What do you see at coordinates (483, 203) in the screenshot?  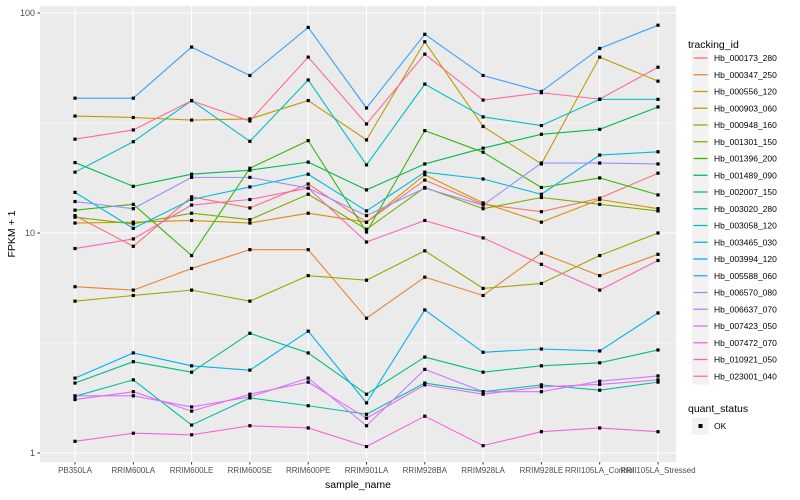 I see `data-point-Hb_000556_120-RRIM928LA` at bounding box center [483, 203].